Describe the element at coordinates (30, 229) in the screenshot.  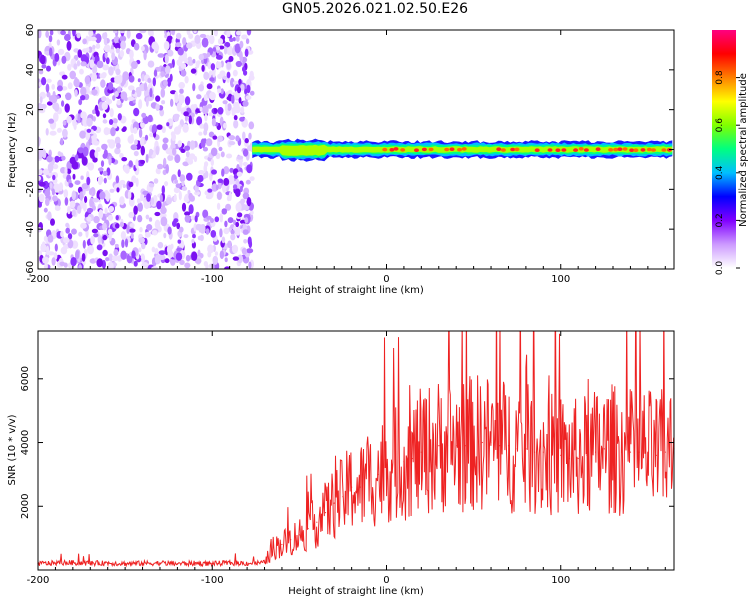
I see `spectrogram-y-tick-label: -40` at that location.